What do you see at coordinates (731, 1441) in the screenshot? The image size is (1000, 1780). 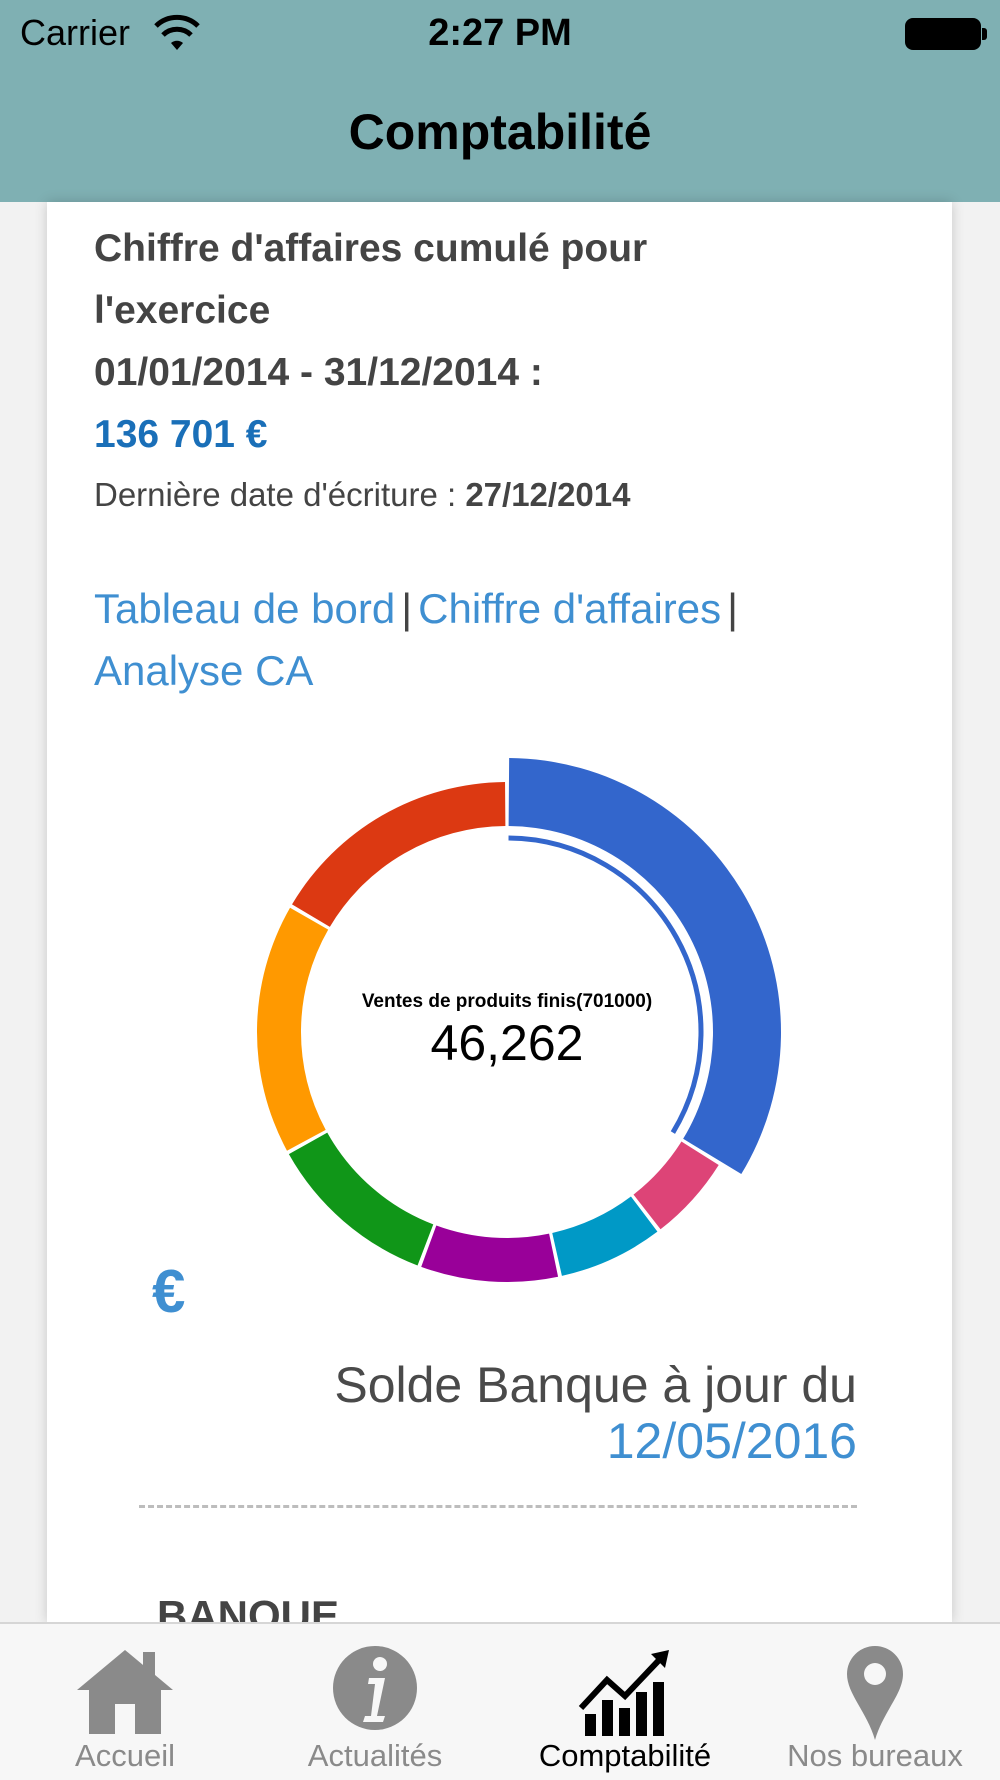 I see `bank-balance-date: 12/05/2016` at bounding box center [731, 1441].